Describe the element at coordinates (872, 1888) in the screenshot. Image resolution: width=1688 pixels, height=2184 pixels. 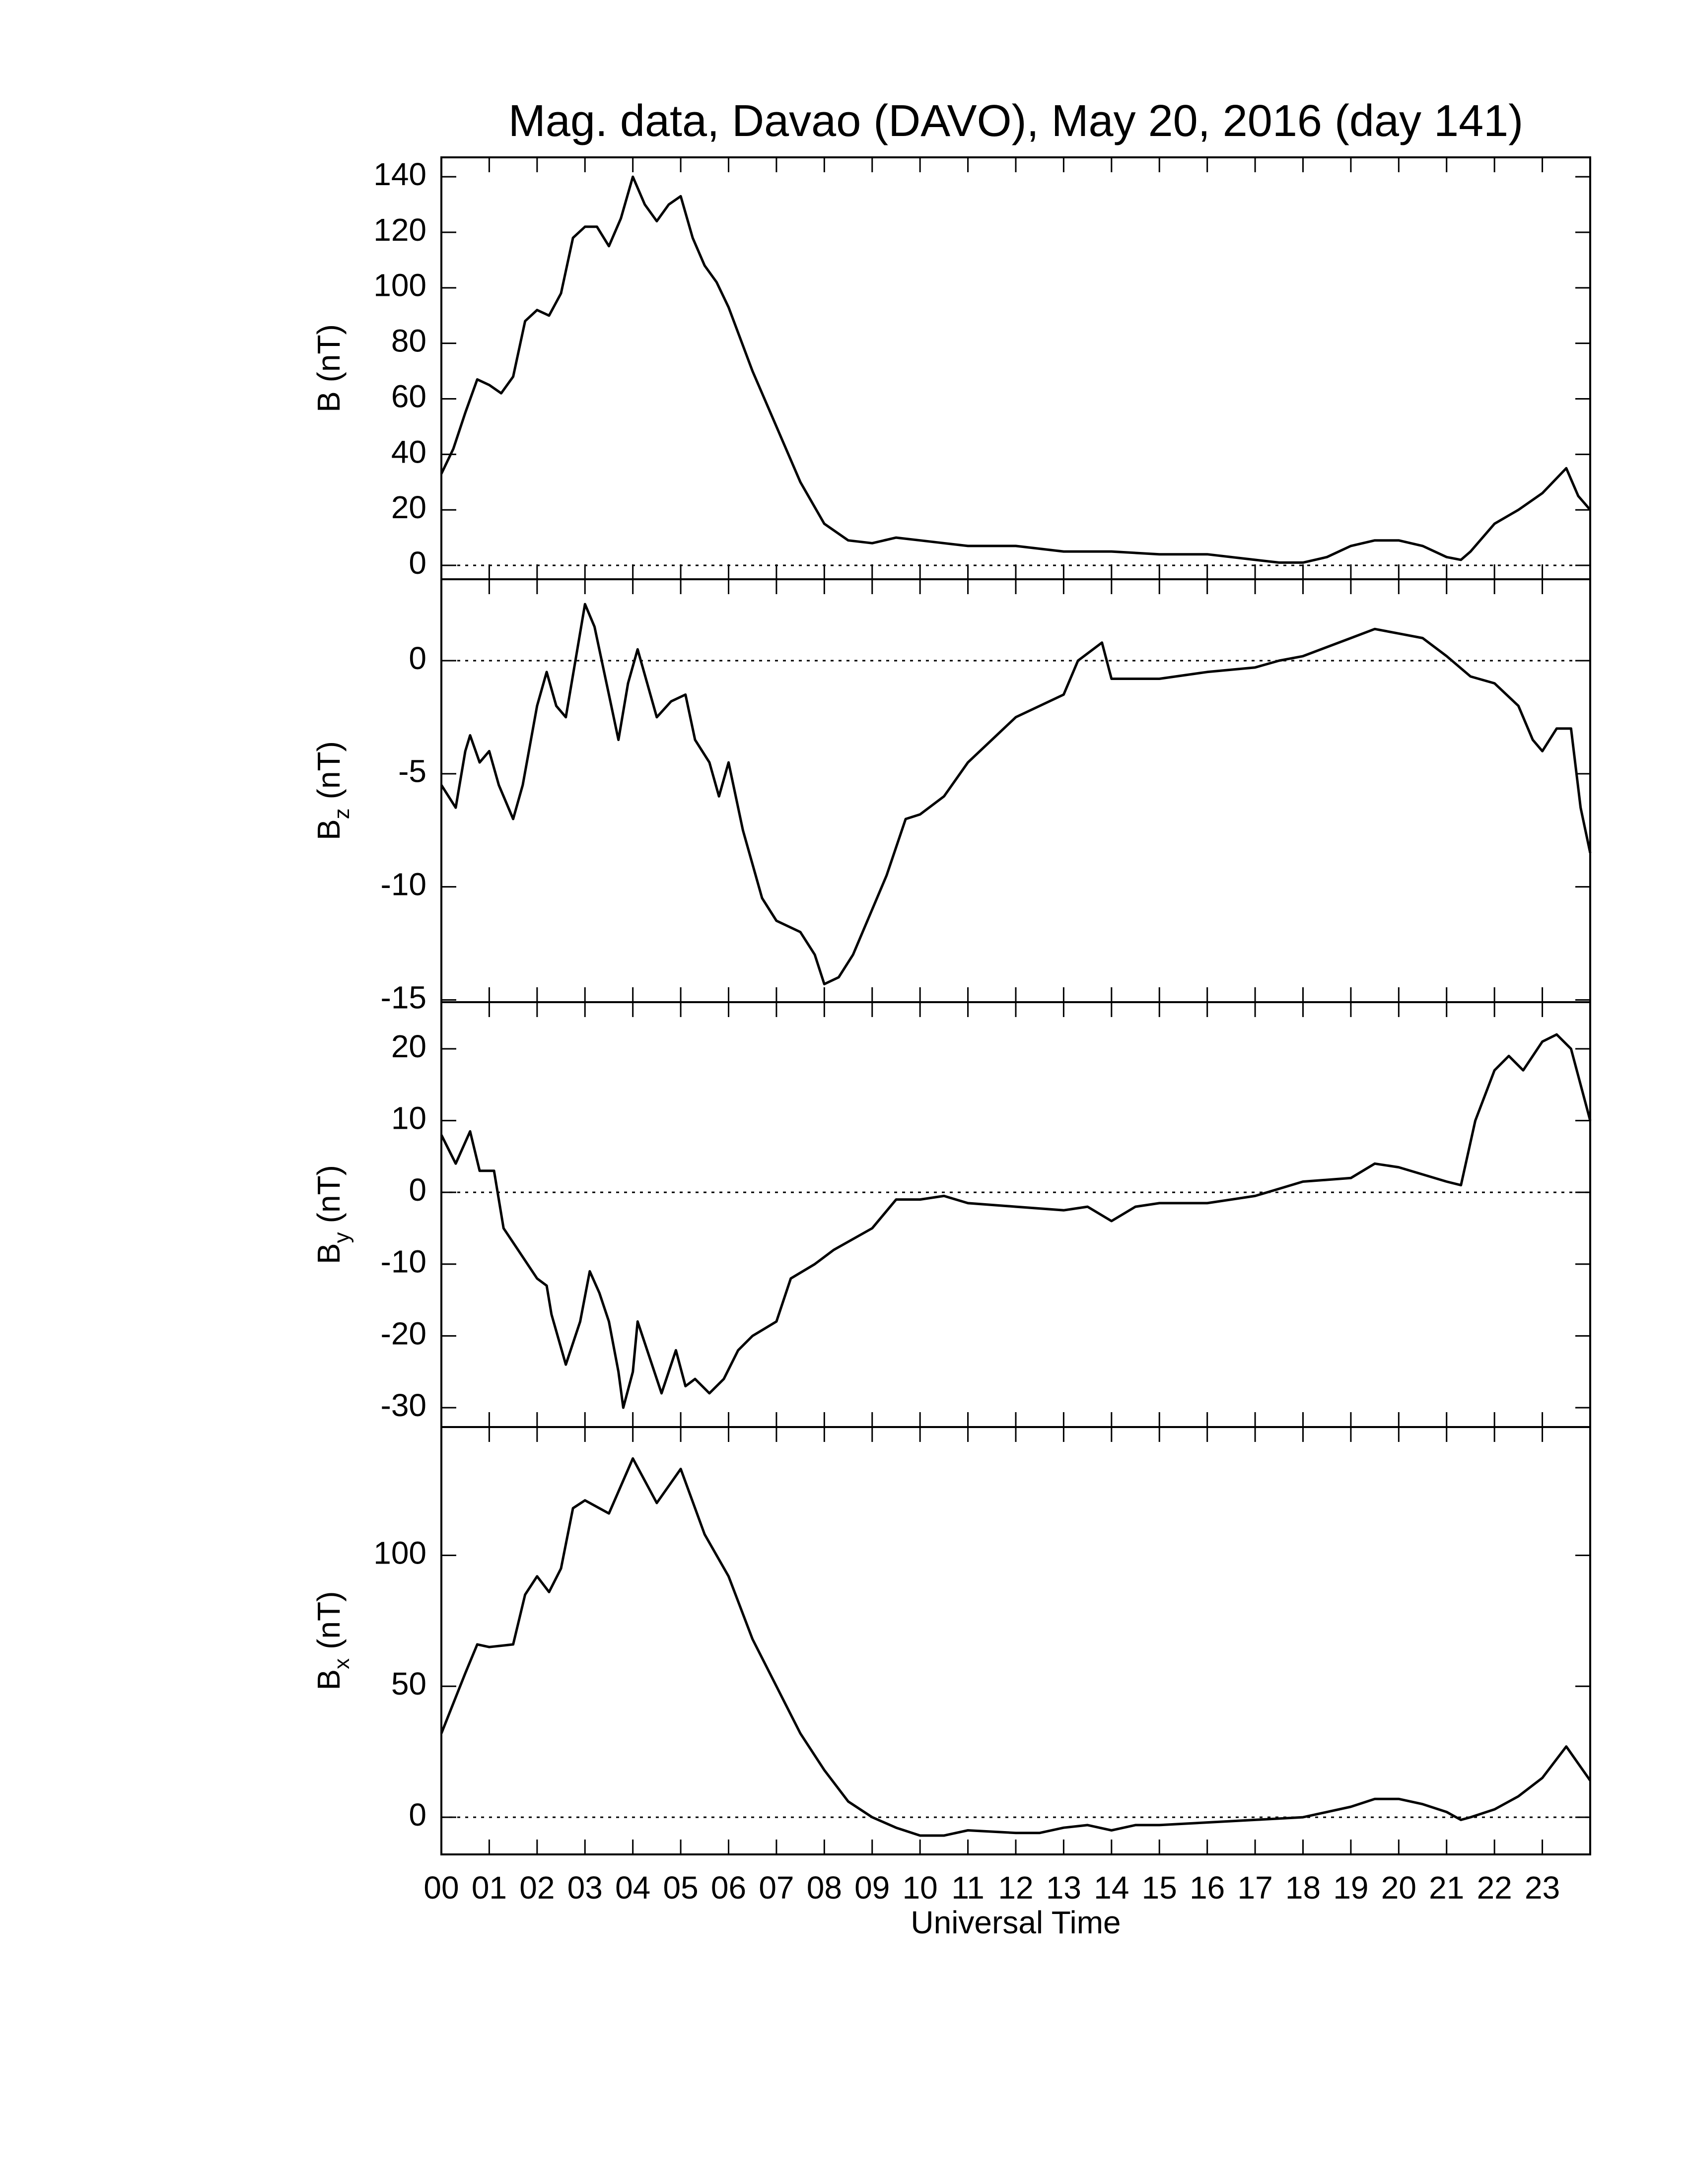
I see `x-tick-label: 09` at that location.